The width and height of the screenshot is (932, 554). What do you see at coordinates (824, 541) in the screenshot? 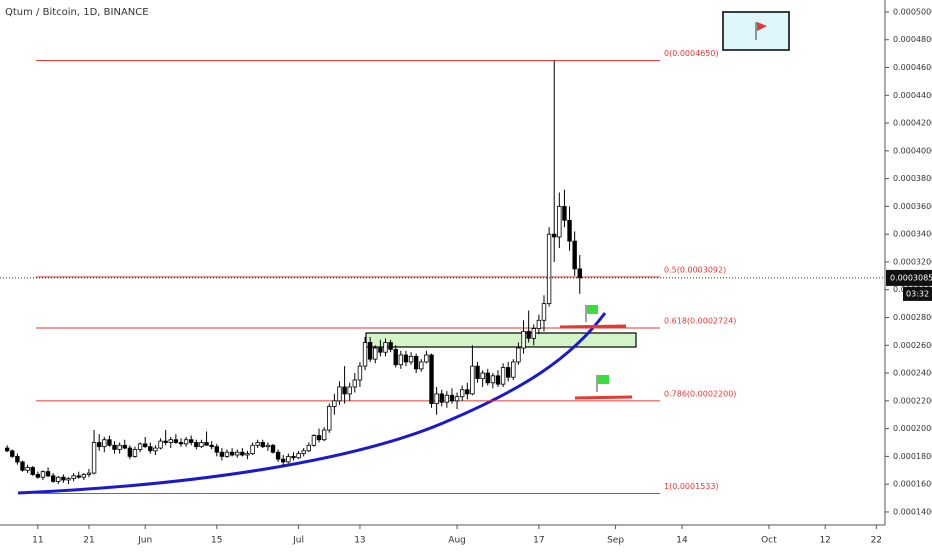
I see `x-tick-label: 12` at bounding box center [824, 541].